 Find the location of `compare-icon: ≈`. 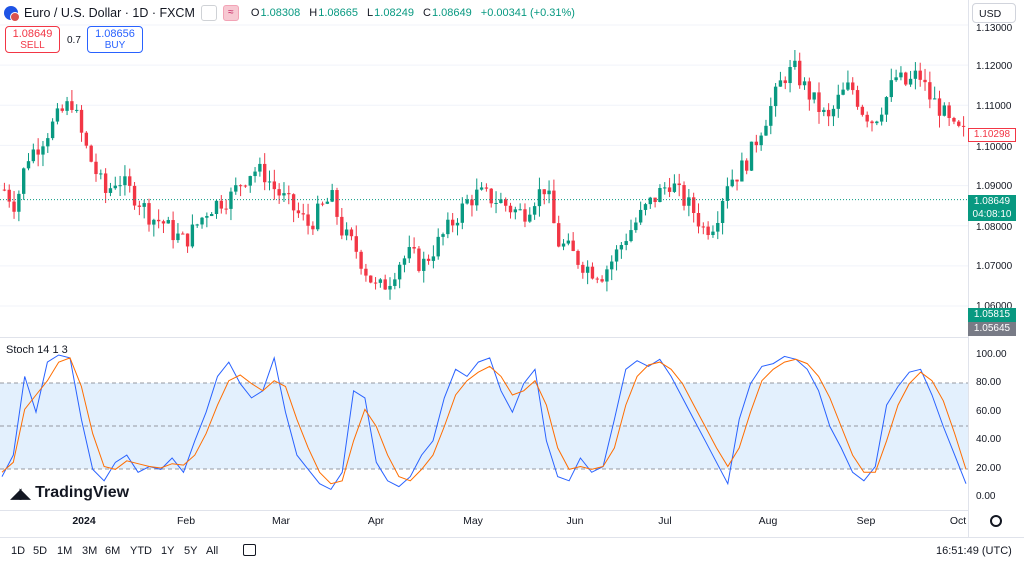

compare-icon: ≈ is located at coordinates (230, 13).